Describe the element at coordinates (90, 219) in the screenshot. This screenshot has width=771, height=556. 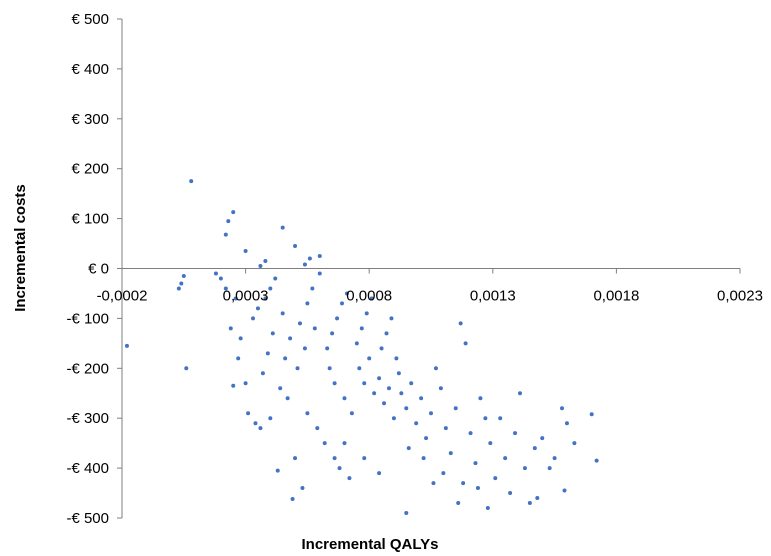
I see `y-tick-label: € 100` at that location.